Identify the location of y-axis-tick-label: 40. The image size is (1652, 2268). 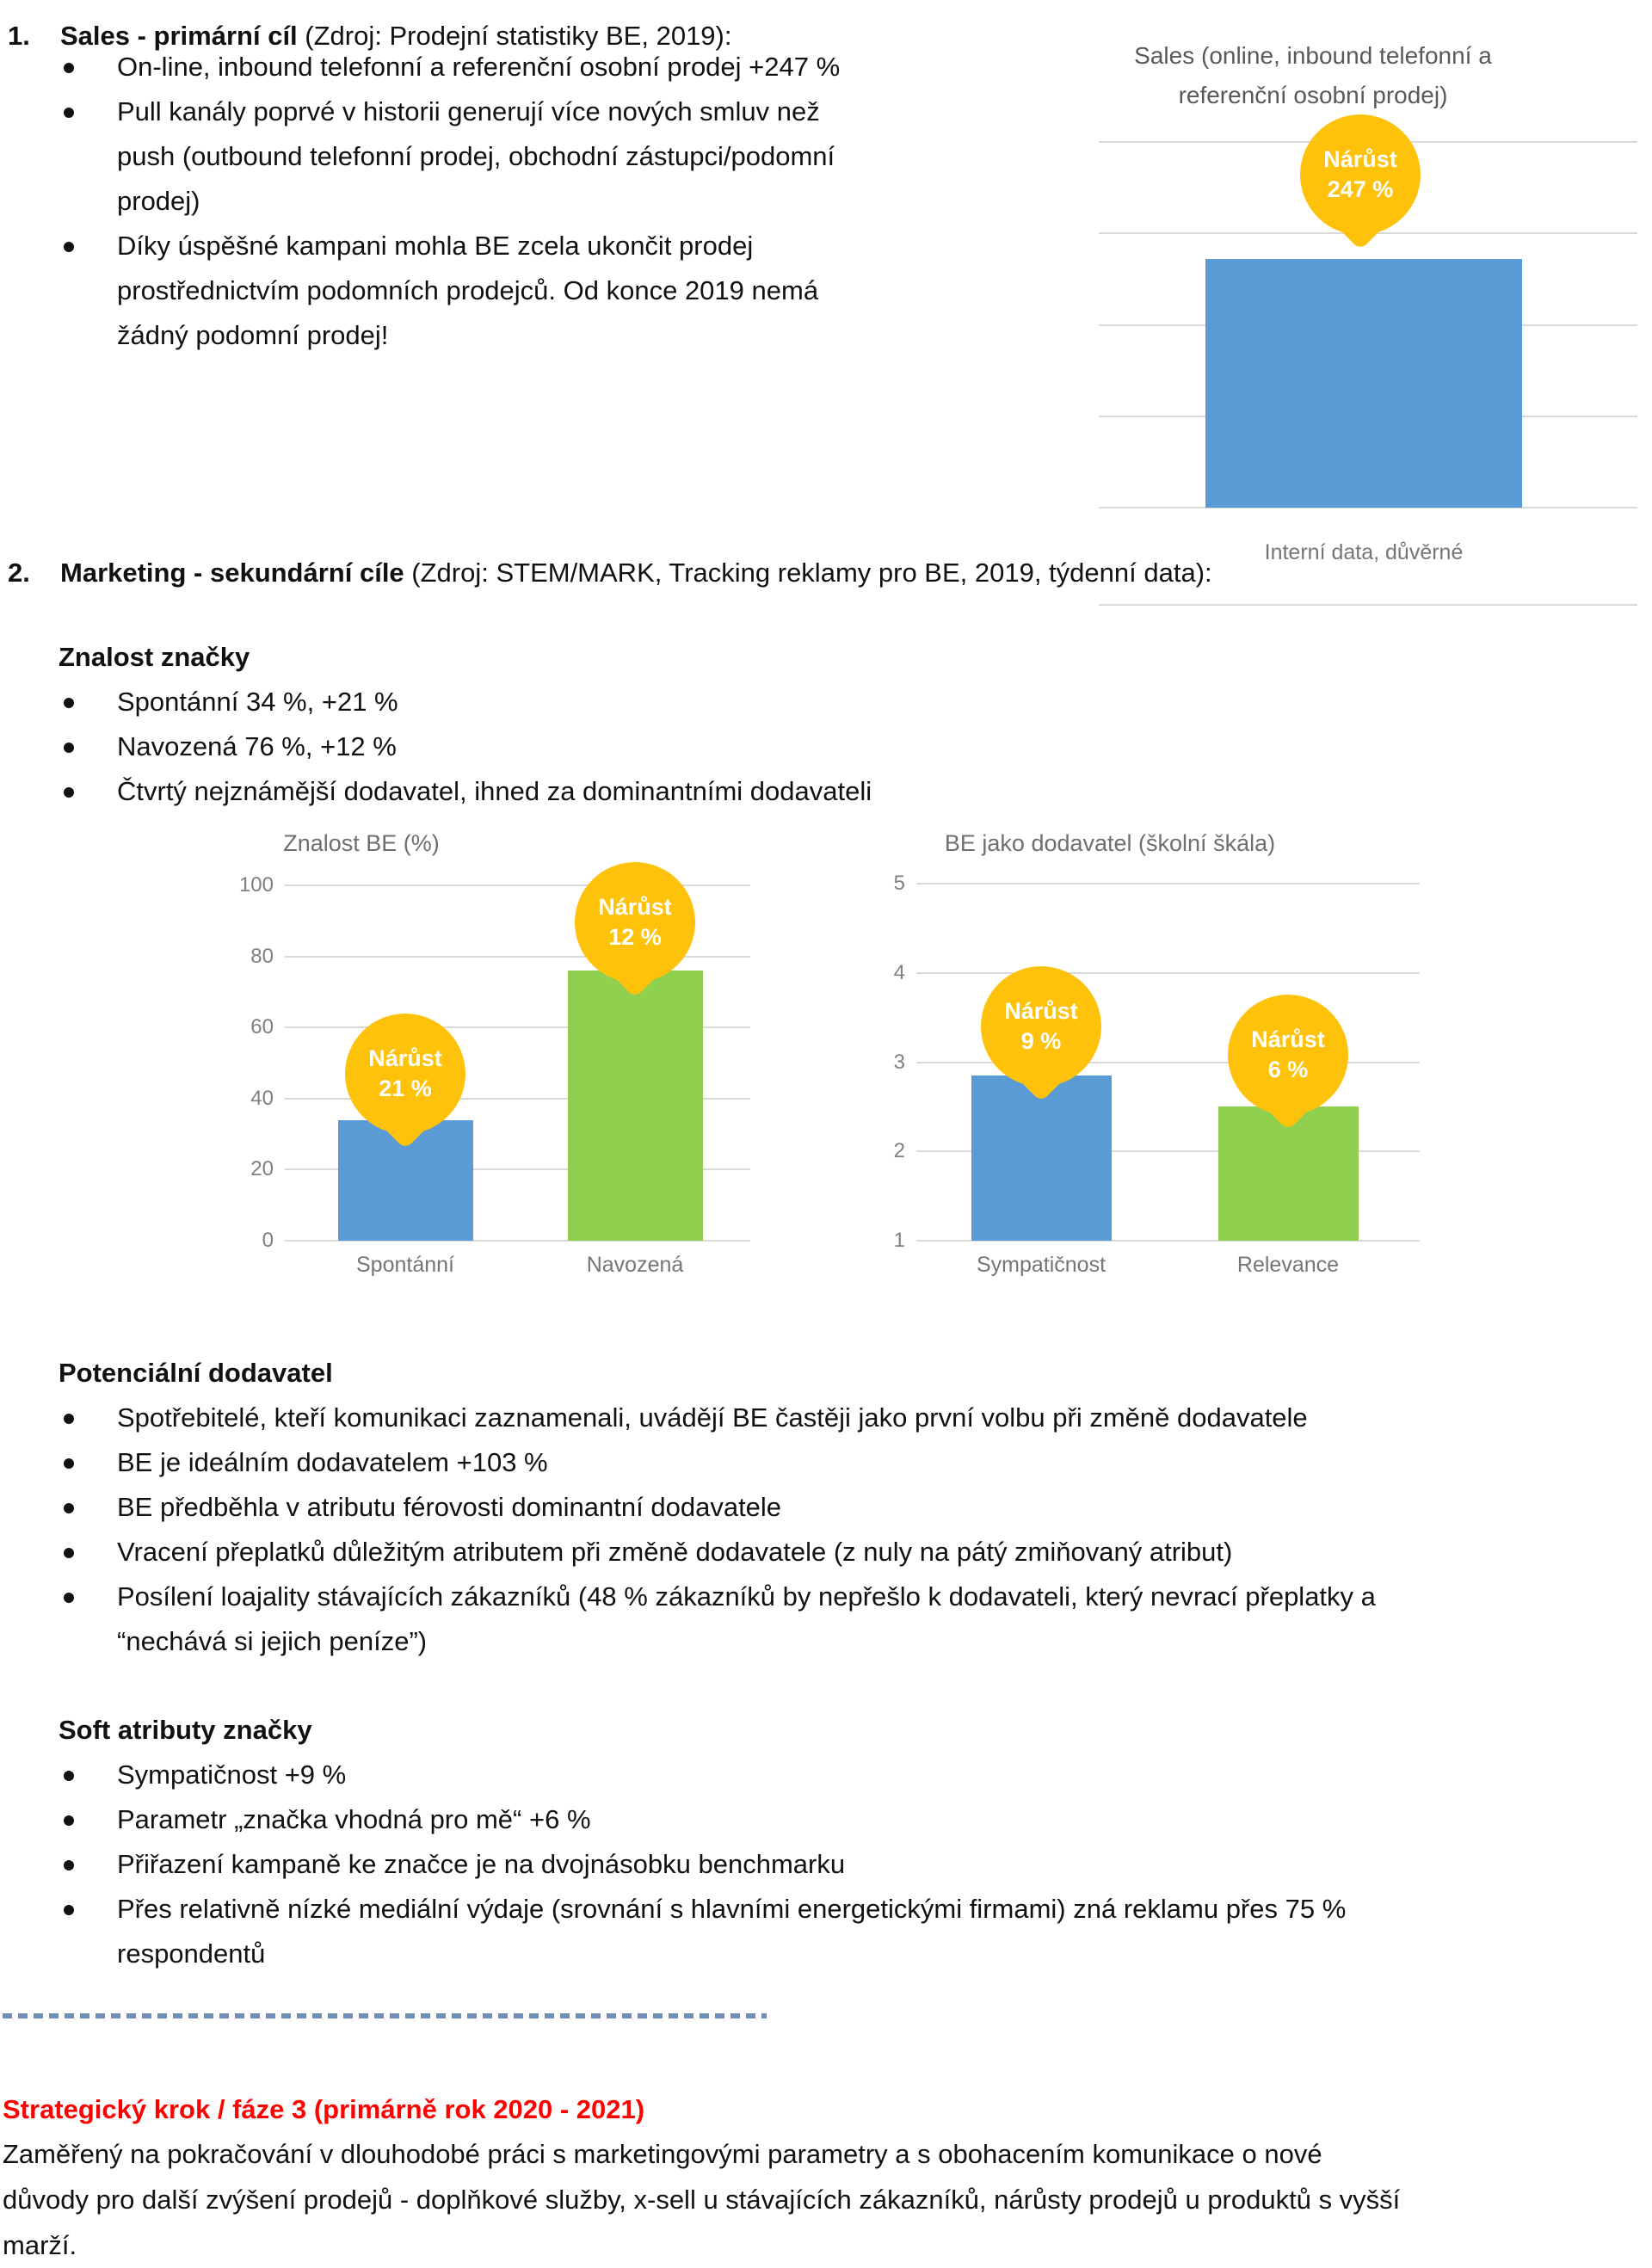
(262, 1098).